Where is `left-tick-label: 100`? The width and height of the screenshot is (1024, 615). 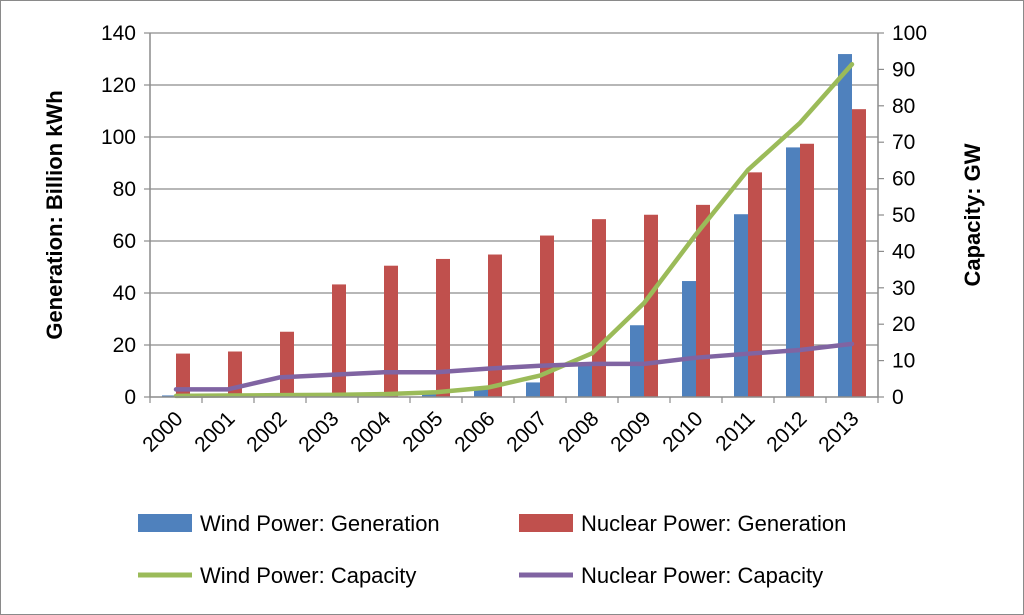 left-tick-label: 100 is located at coordinates (118, 137).